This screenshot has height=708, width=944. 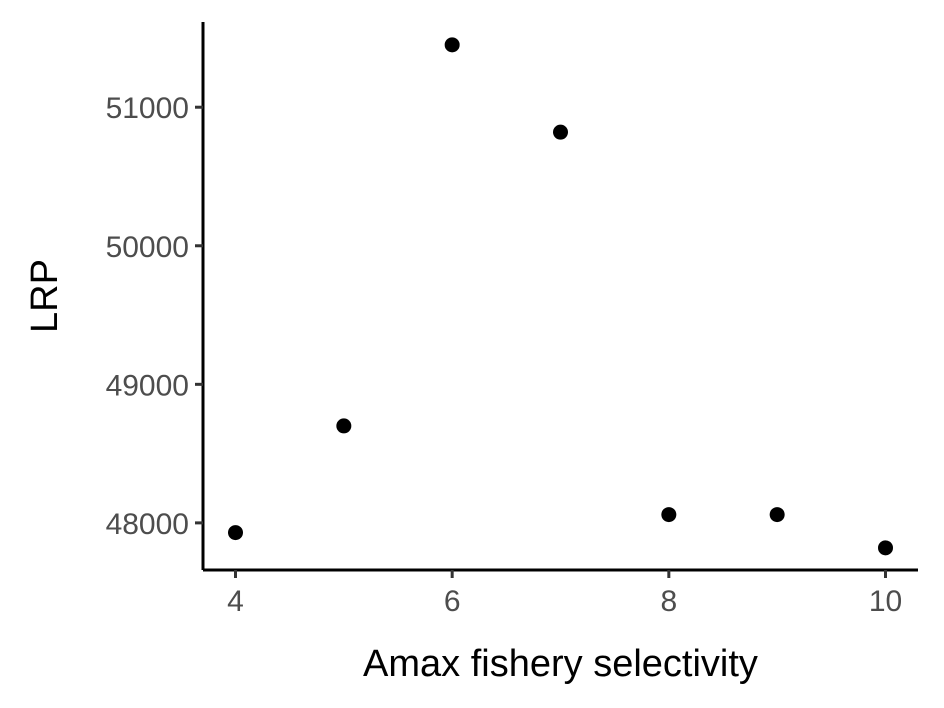 What do you see at coordinates (885, 601) in the screenshot?
I see `x-tick-label: 10` at bounding box center [885, 601].